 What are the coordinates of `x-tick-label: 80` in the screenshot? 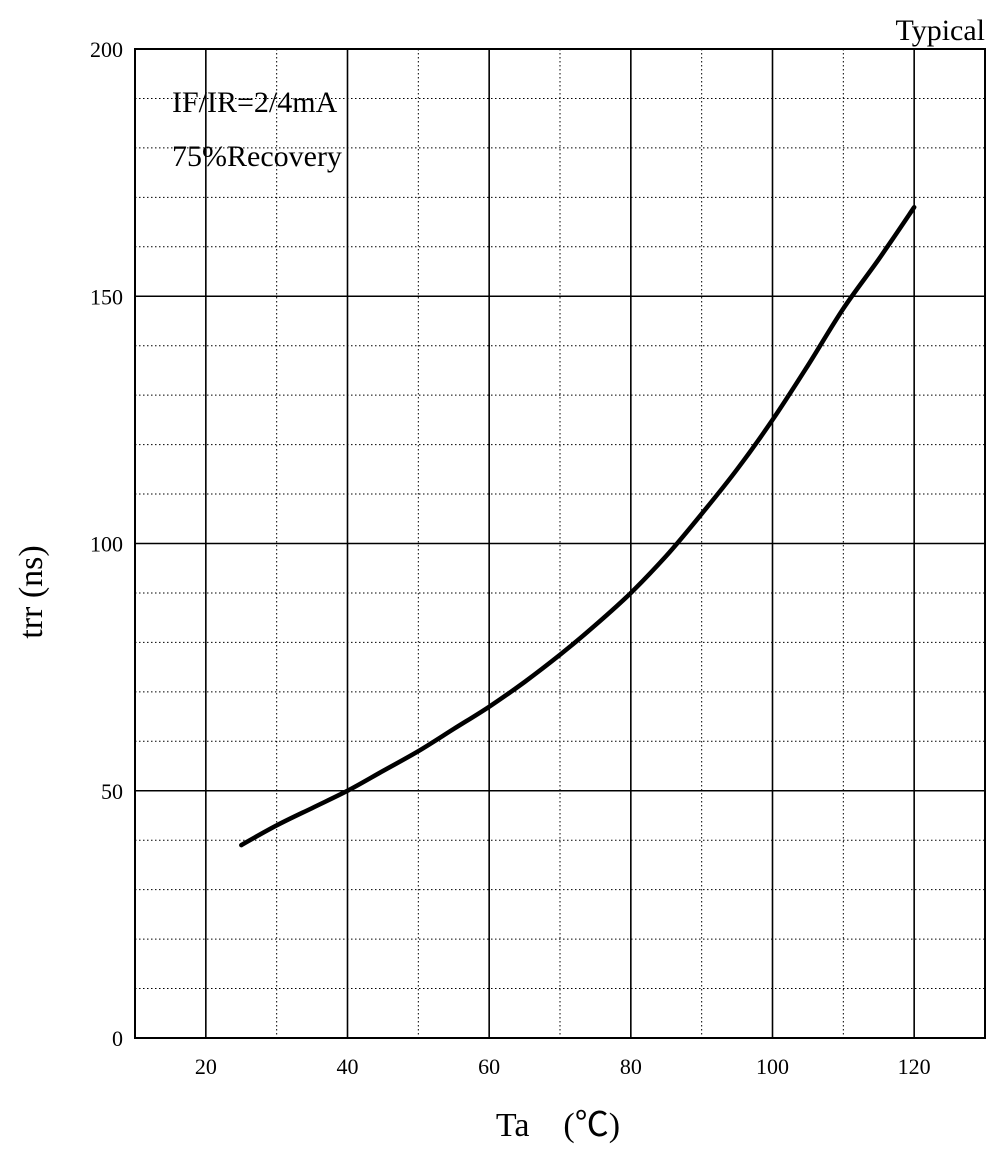 It's located at (631, 1066).